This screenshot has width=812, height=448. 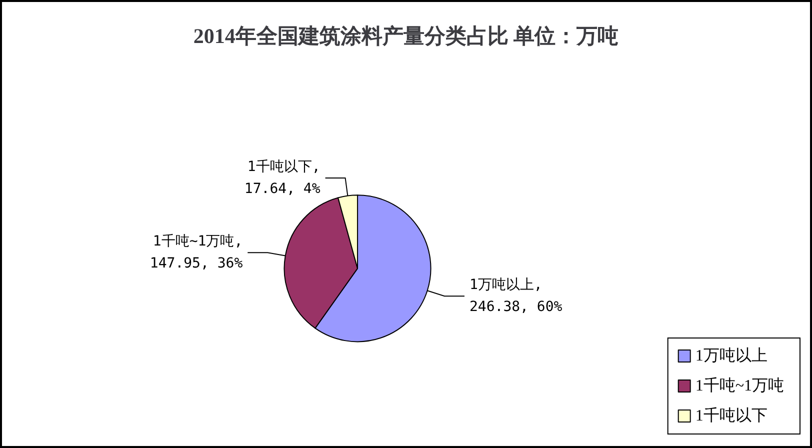 What do you see at coordinates (282, 177) in the screenshot?
I see `data-label: 1千吨以下, 17.64, 4%` at bounding box center [282, 177].